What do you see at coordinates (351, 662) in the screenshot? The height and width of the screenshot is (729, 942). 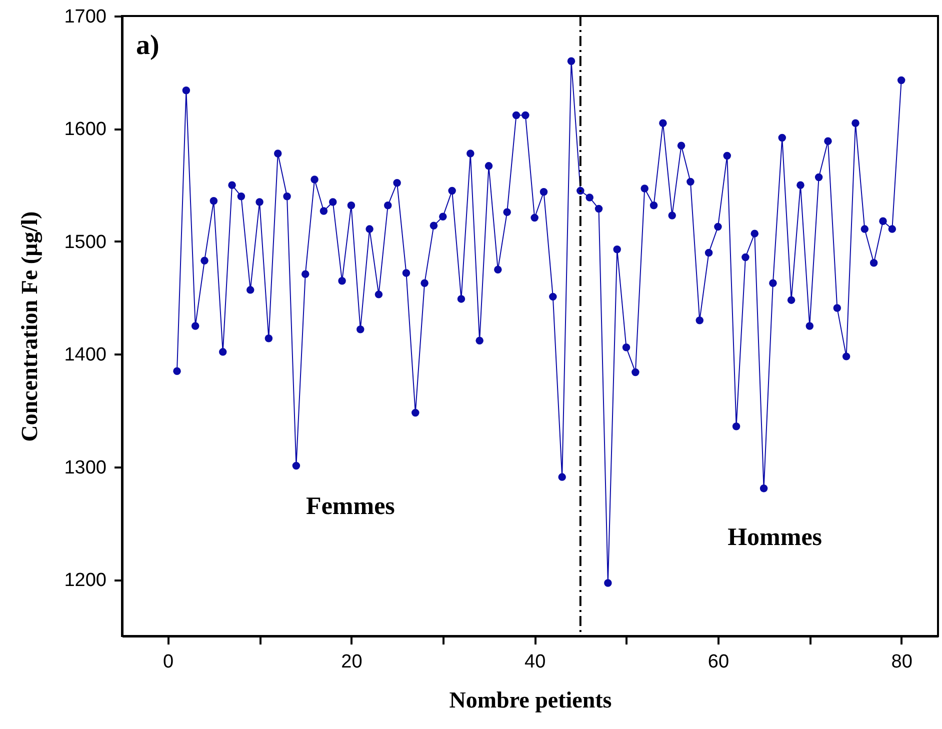 I see `x-tick-label: 20` at bounding box center [351, 662].